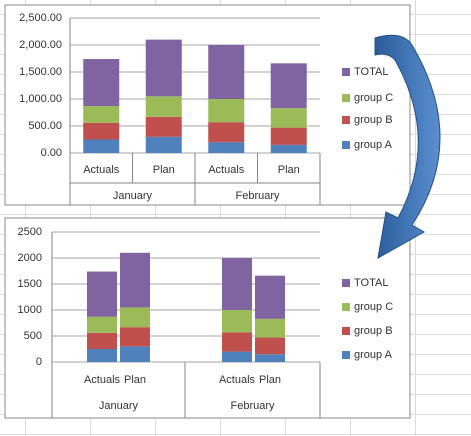  I want to click on y-tick-label: 1,500.00, so click(40, 72).